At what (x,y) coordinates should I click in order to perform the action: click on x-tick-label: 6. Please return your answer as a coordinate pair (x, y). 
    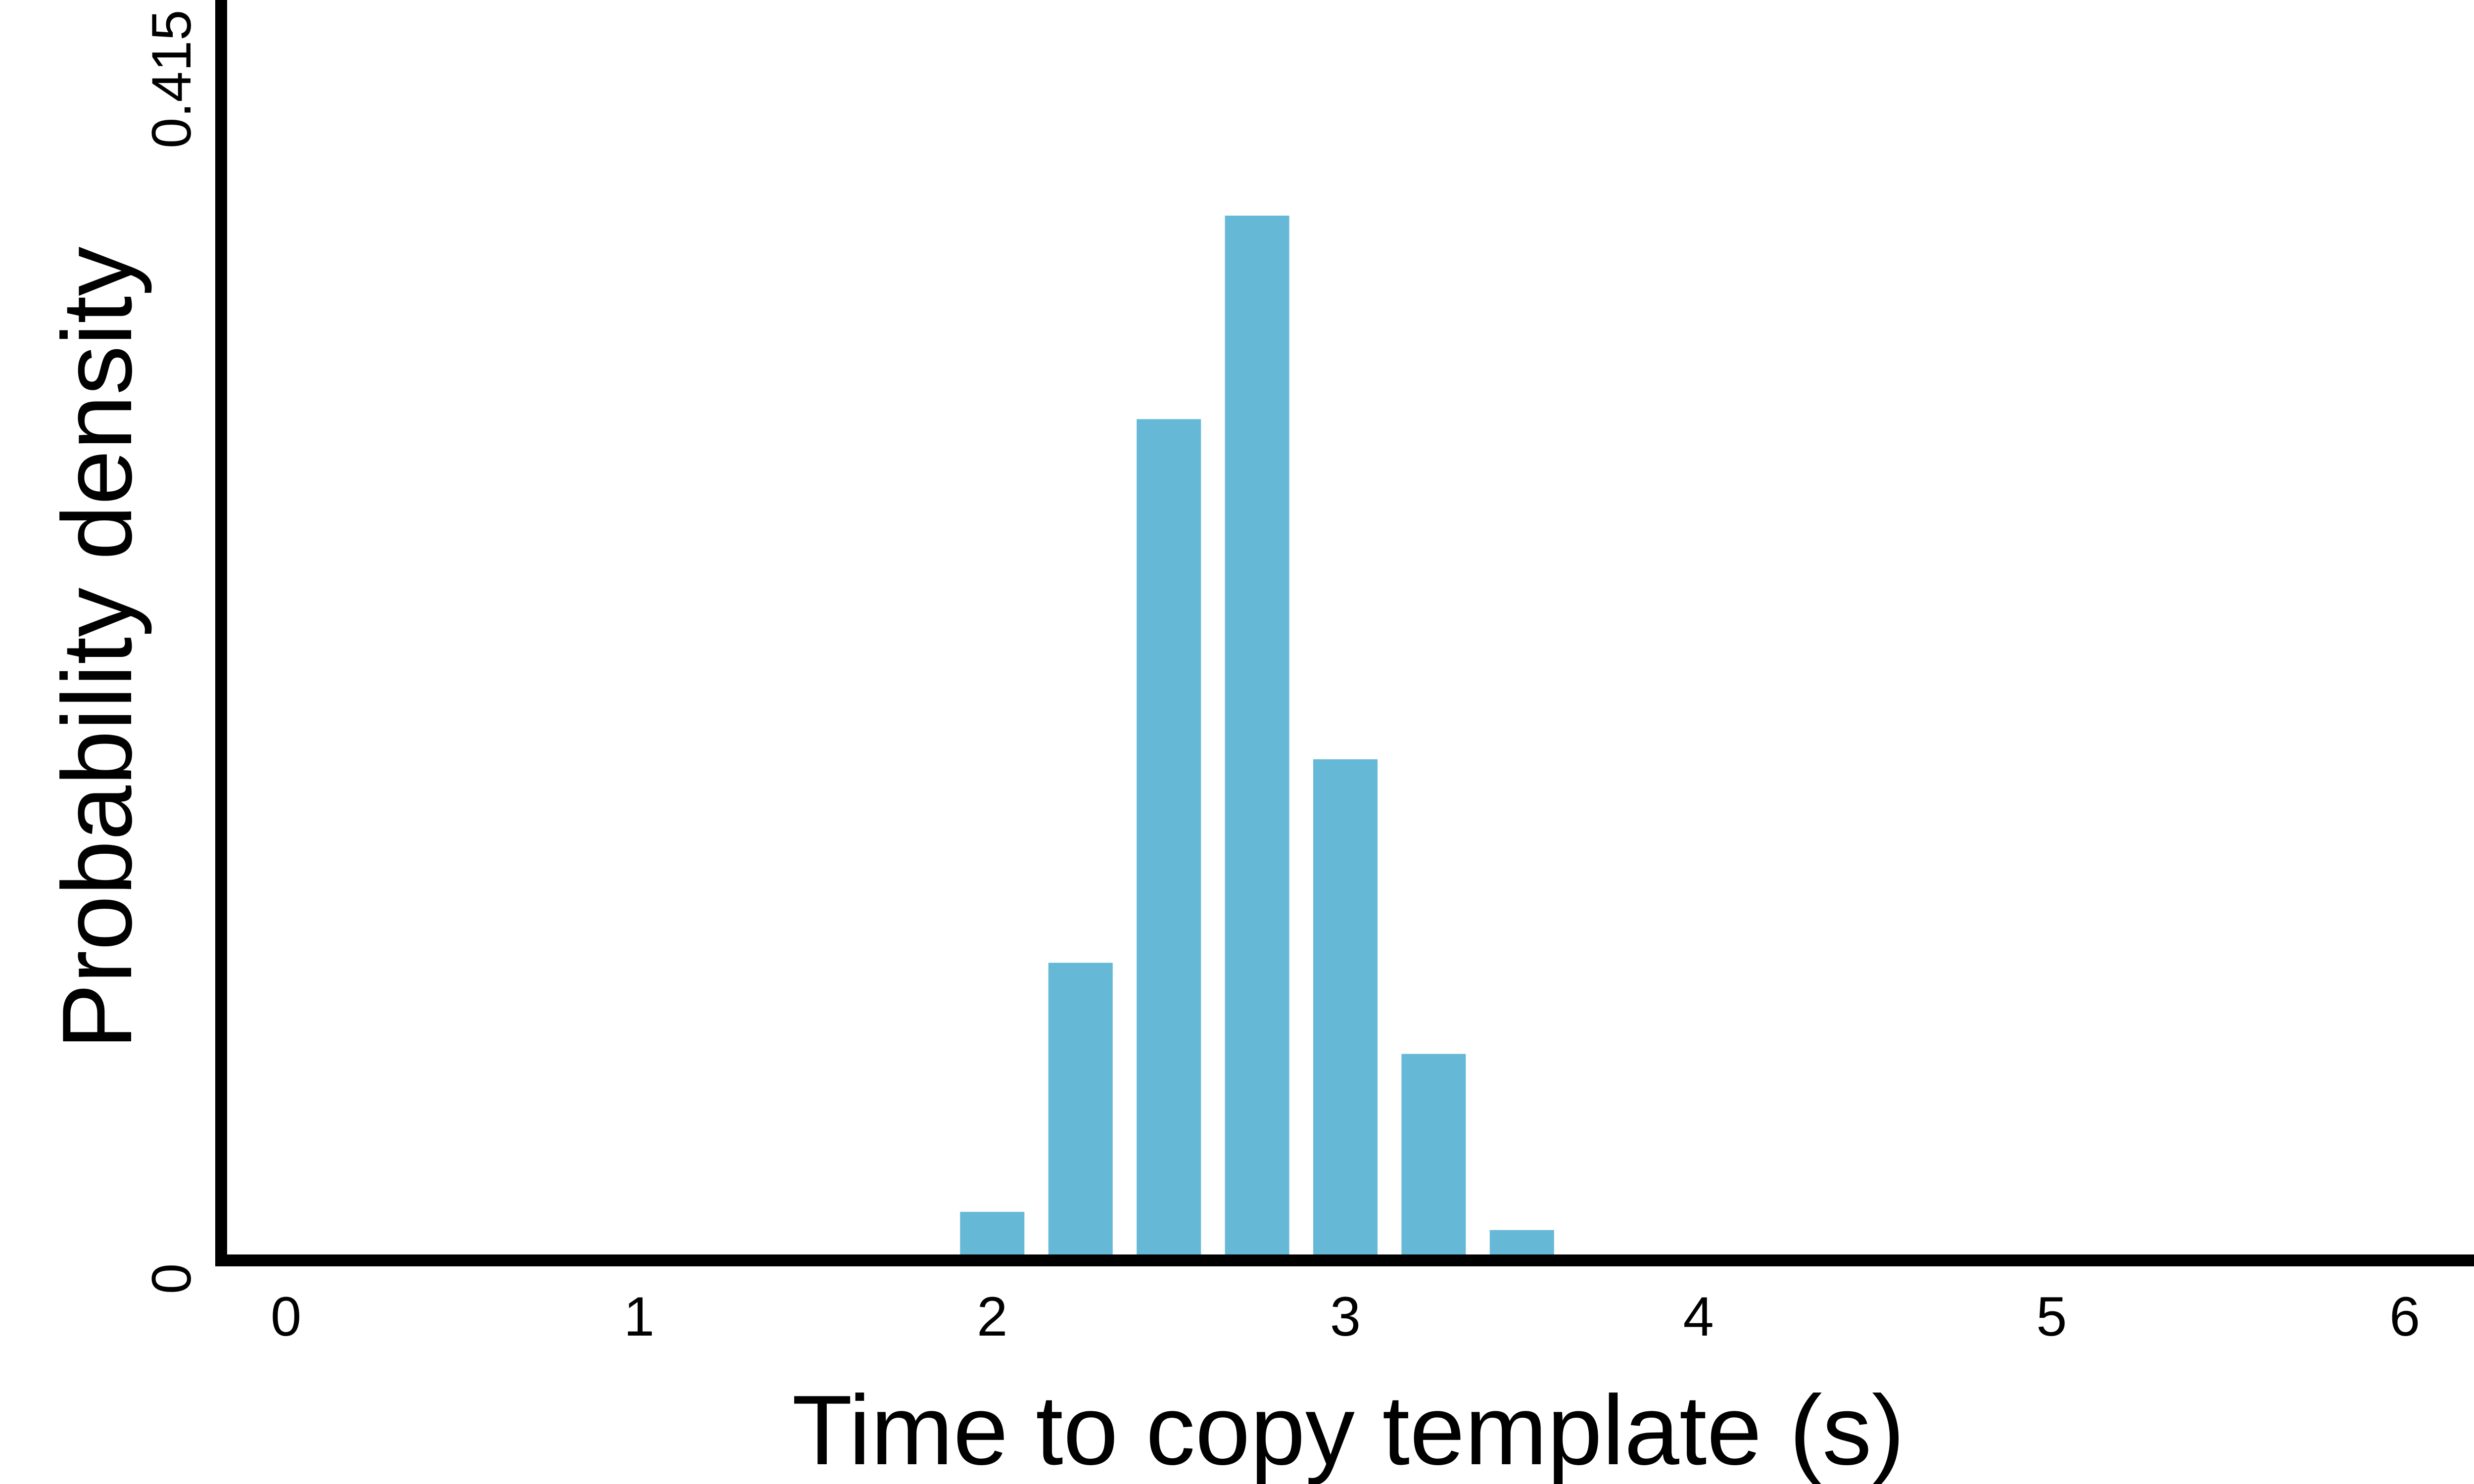
    Looking at the image, I should click on (2405, 1316).